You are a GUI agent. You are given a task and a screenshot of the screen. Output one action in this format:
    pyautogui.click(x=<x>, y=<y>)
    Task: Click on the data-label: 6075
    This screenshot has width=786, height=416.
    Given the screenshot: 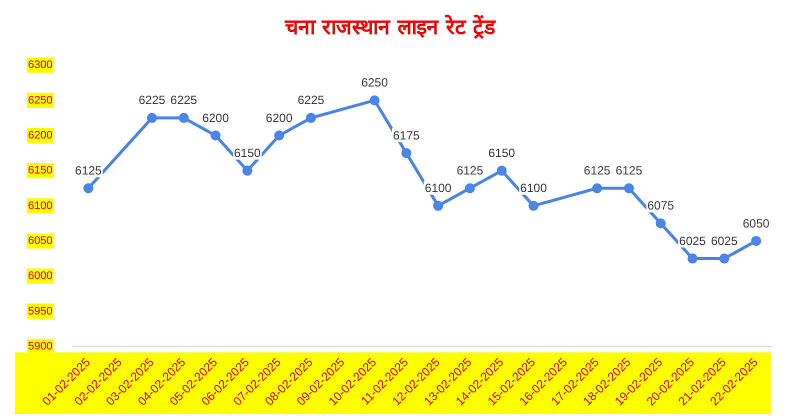 What is the action you would take?
    pyautogui.click(x=660, y=205)
    